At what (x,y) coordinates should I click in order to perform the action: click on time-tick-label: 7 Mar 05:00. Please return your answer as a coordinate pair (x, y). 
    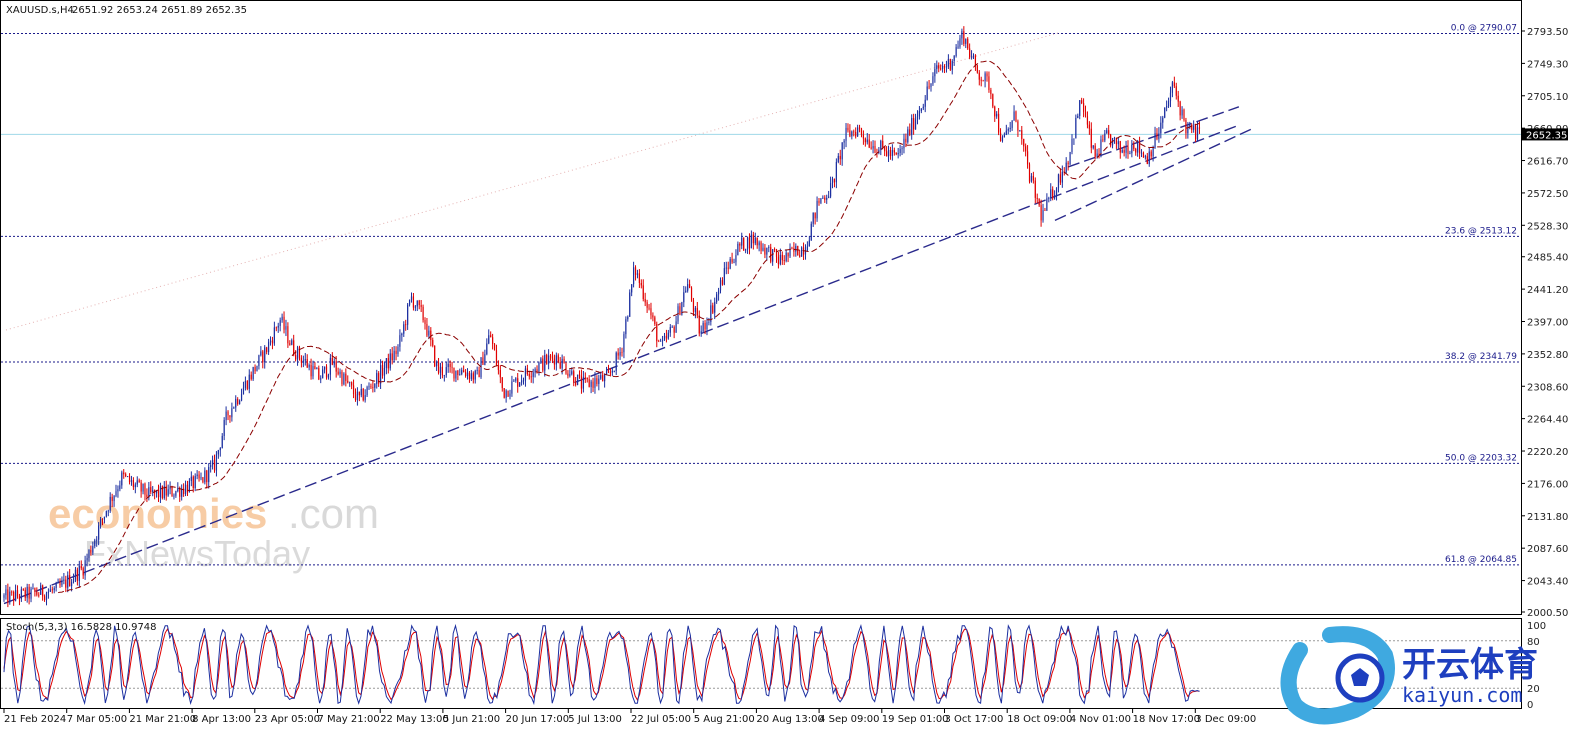
    Looking at the image, I should click on (97, 719).